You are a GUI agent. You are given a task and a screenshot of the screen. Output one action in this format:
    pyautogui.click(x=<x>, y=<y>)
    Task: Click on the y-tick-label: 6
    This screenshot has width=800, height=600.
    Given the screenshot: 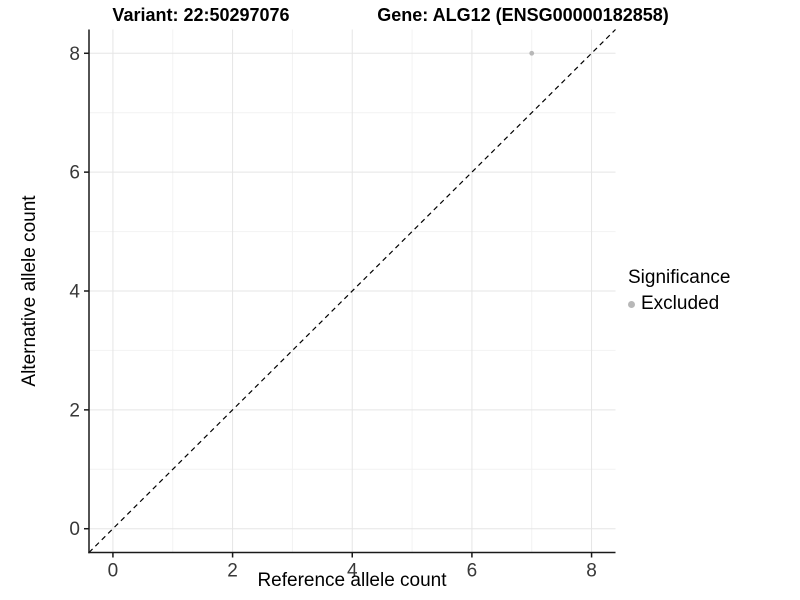 What is the action you would take?
    pyautogui.click(x=74, y=173)
    